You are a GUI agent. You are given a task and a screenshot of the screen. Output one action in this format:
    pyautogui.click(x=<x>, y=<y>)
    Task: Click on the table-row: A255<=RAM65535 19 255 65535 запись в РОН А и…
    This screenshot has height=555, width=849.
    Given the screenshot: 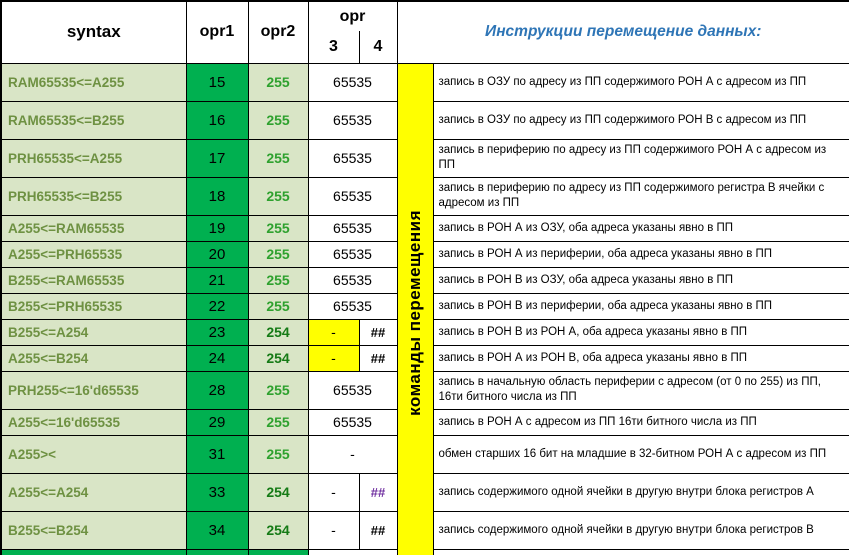 What is the action you would take?
    pyautogui.click(x=424, y=228)
    